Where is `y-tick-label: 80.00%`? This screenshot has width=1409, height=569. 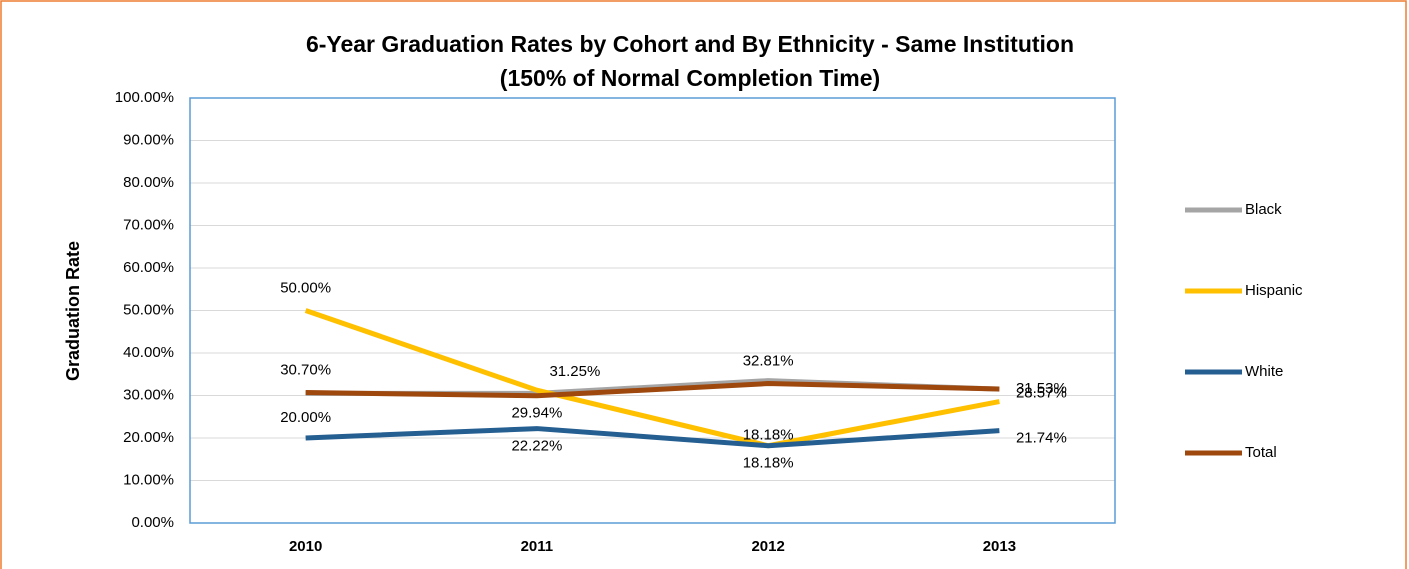 y-tick-label: 80.00% is located at coordinates (148, 182).